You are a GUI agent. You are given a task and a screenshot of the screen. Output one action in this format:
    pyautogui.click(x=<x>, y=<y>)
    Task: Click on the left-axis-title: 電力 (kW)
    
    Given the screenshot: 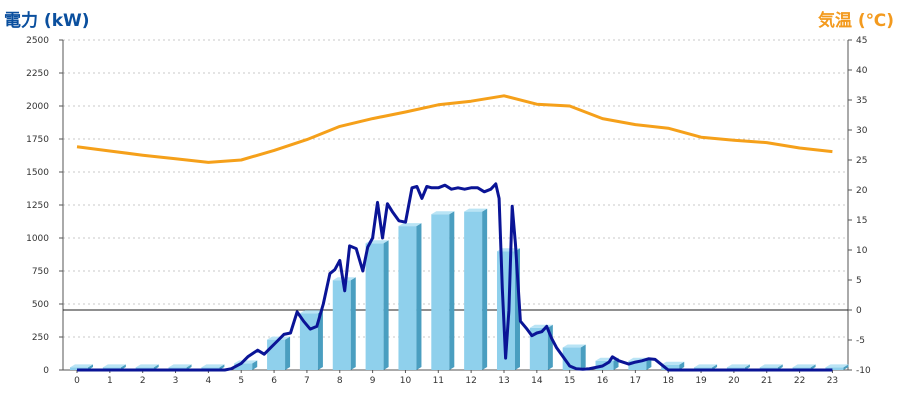 What is the action you would take?
    pyautogui.click(x=47, y=21)
    